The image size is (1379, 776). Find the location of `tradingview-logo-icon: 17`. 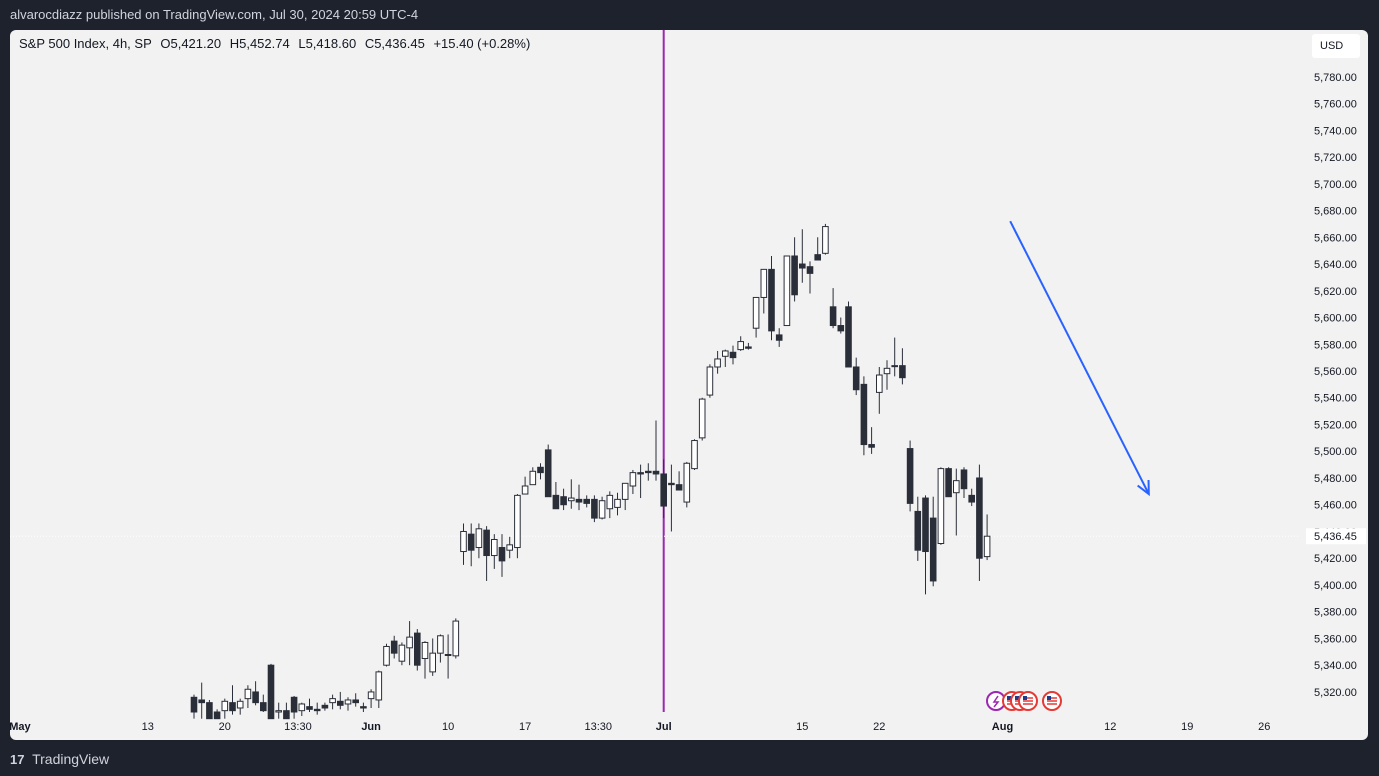

tradingview-logo-icon: 17 is located at coordinates (17, 759).